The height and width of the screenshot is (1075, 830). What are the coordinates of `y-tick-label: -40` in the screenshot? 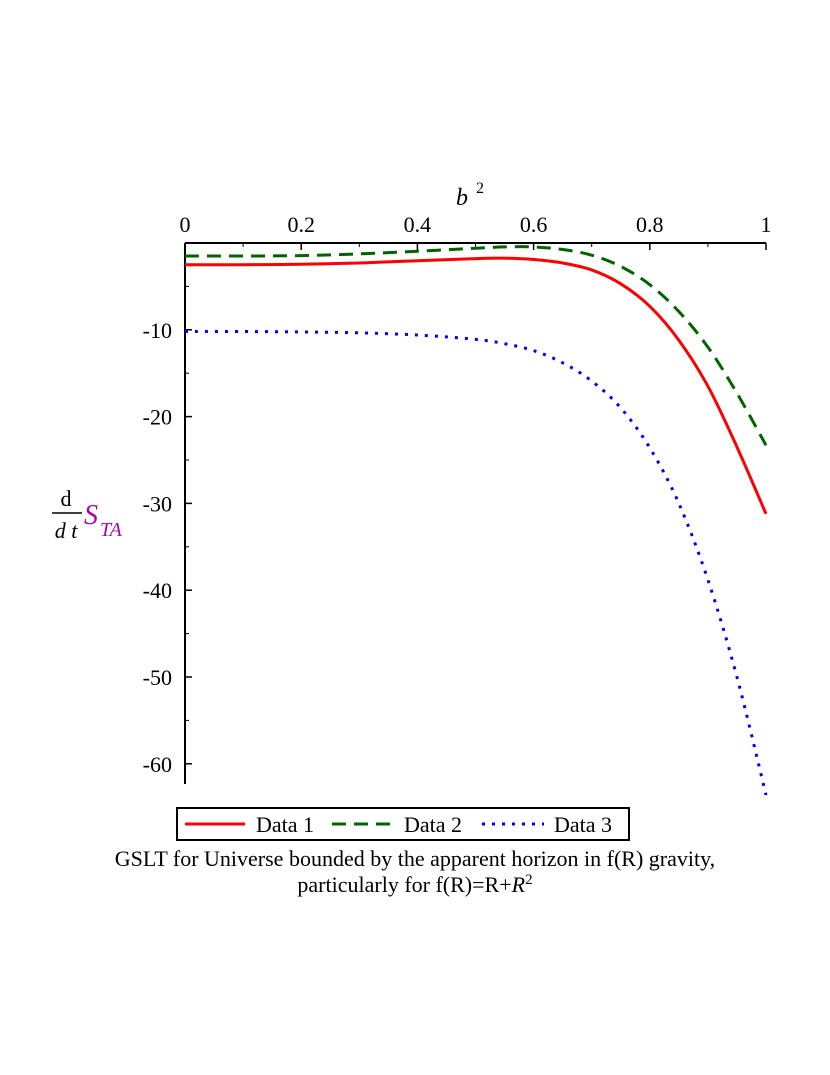 It's located at (157, 590).